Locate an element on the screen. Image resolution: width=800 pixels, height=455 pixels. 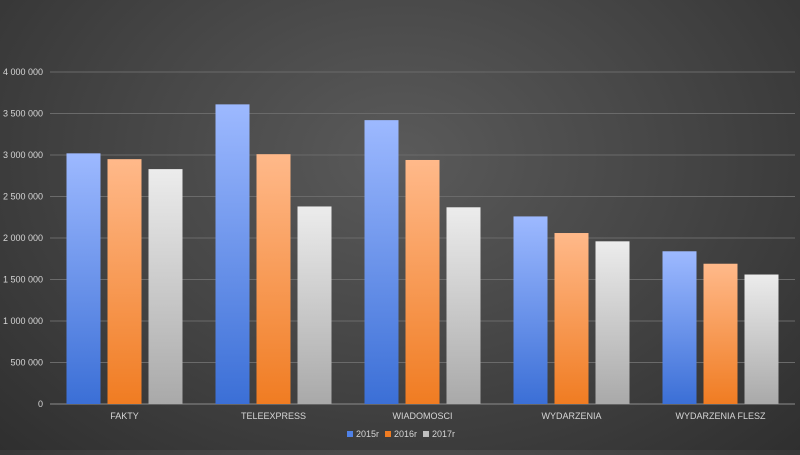
bar-2017r-teleexpress is located at coordinates (314, 305).